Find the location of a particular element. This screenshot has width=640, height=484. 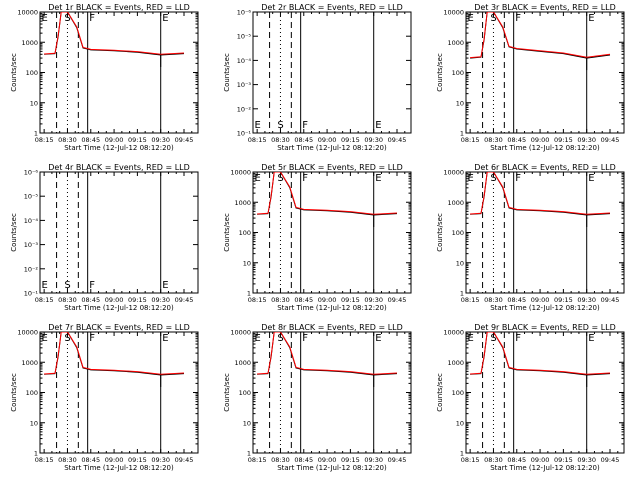

y-tick-label: 1 is located at coordinates (462, 454).